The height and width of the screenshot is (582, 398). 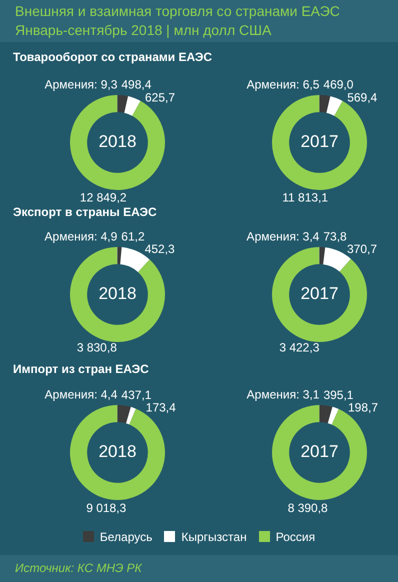 I want to click on legend-label: Беларусь, so click(x=125, y=537).